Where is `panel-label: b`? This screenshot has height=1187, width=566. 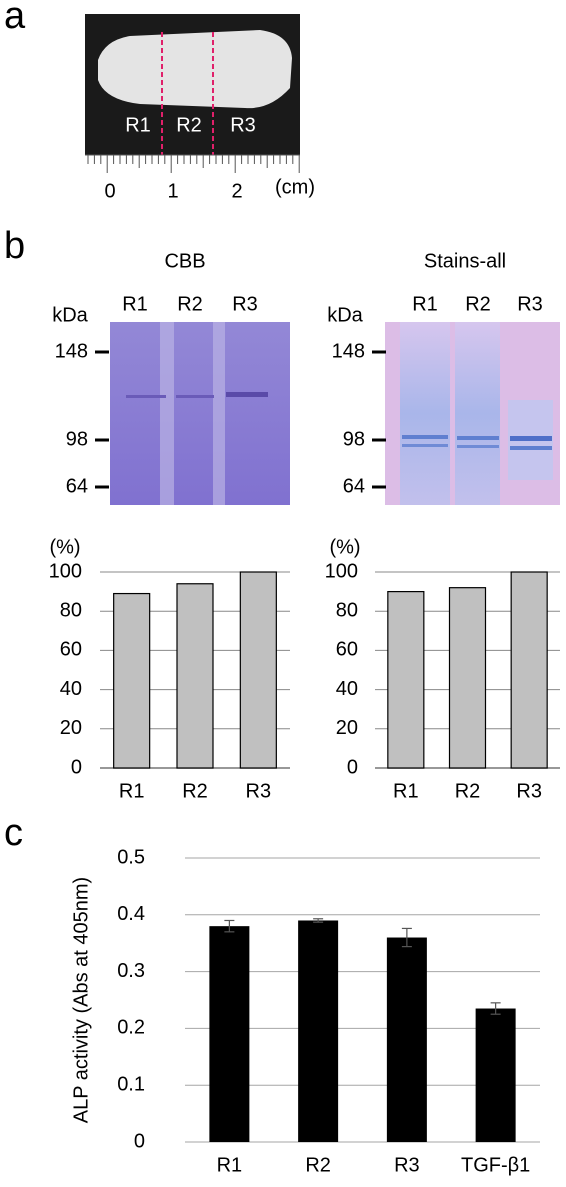
panel-label: b is located at coordinates (14, 246).